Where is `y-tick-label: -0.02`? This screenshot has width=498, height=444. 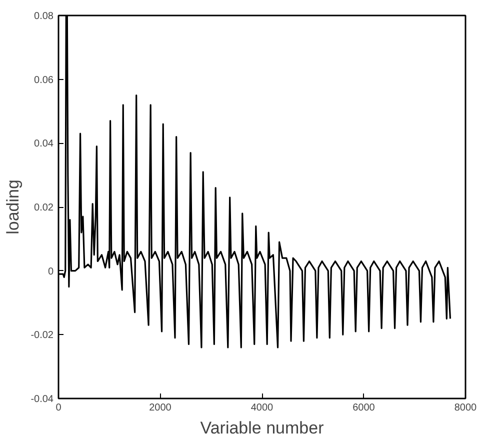 y-tick-label: -0.02 is located at coordinates (42, 336).